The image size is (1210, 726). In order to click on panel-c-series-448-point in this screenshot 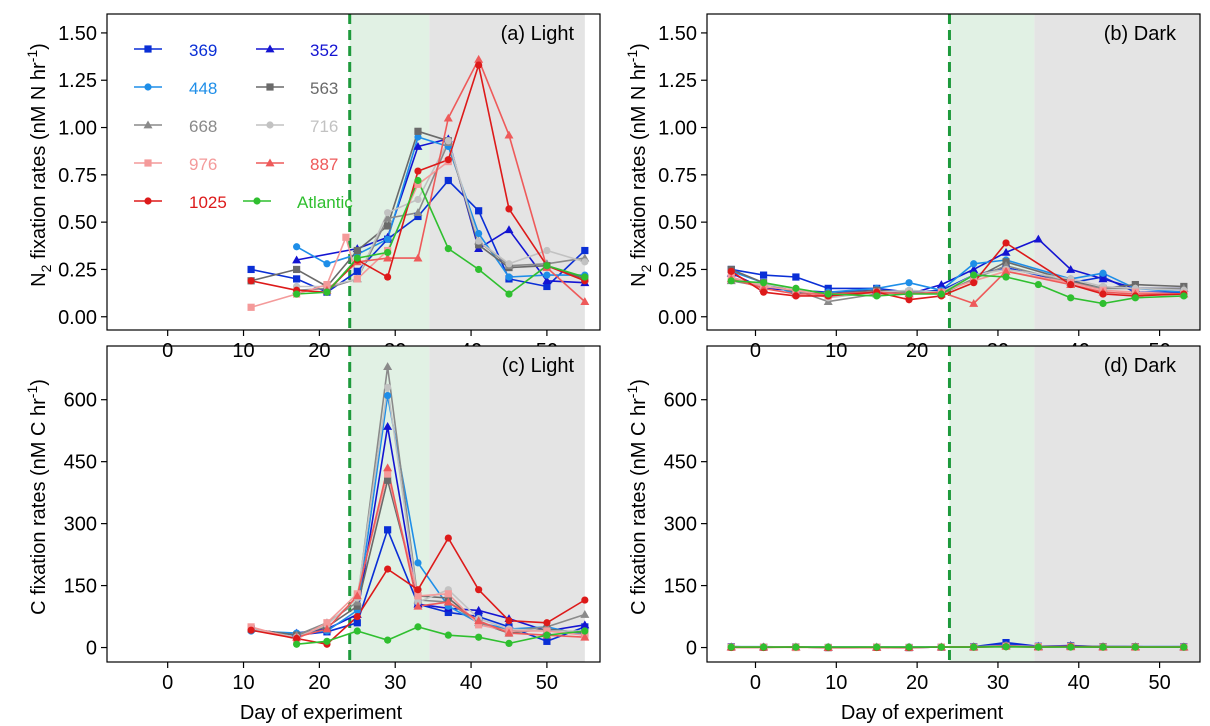, I will do `click(418, 563)`.